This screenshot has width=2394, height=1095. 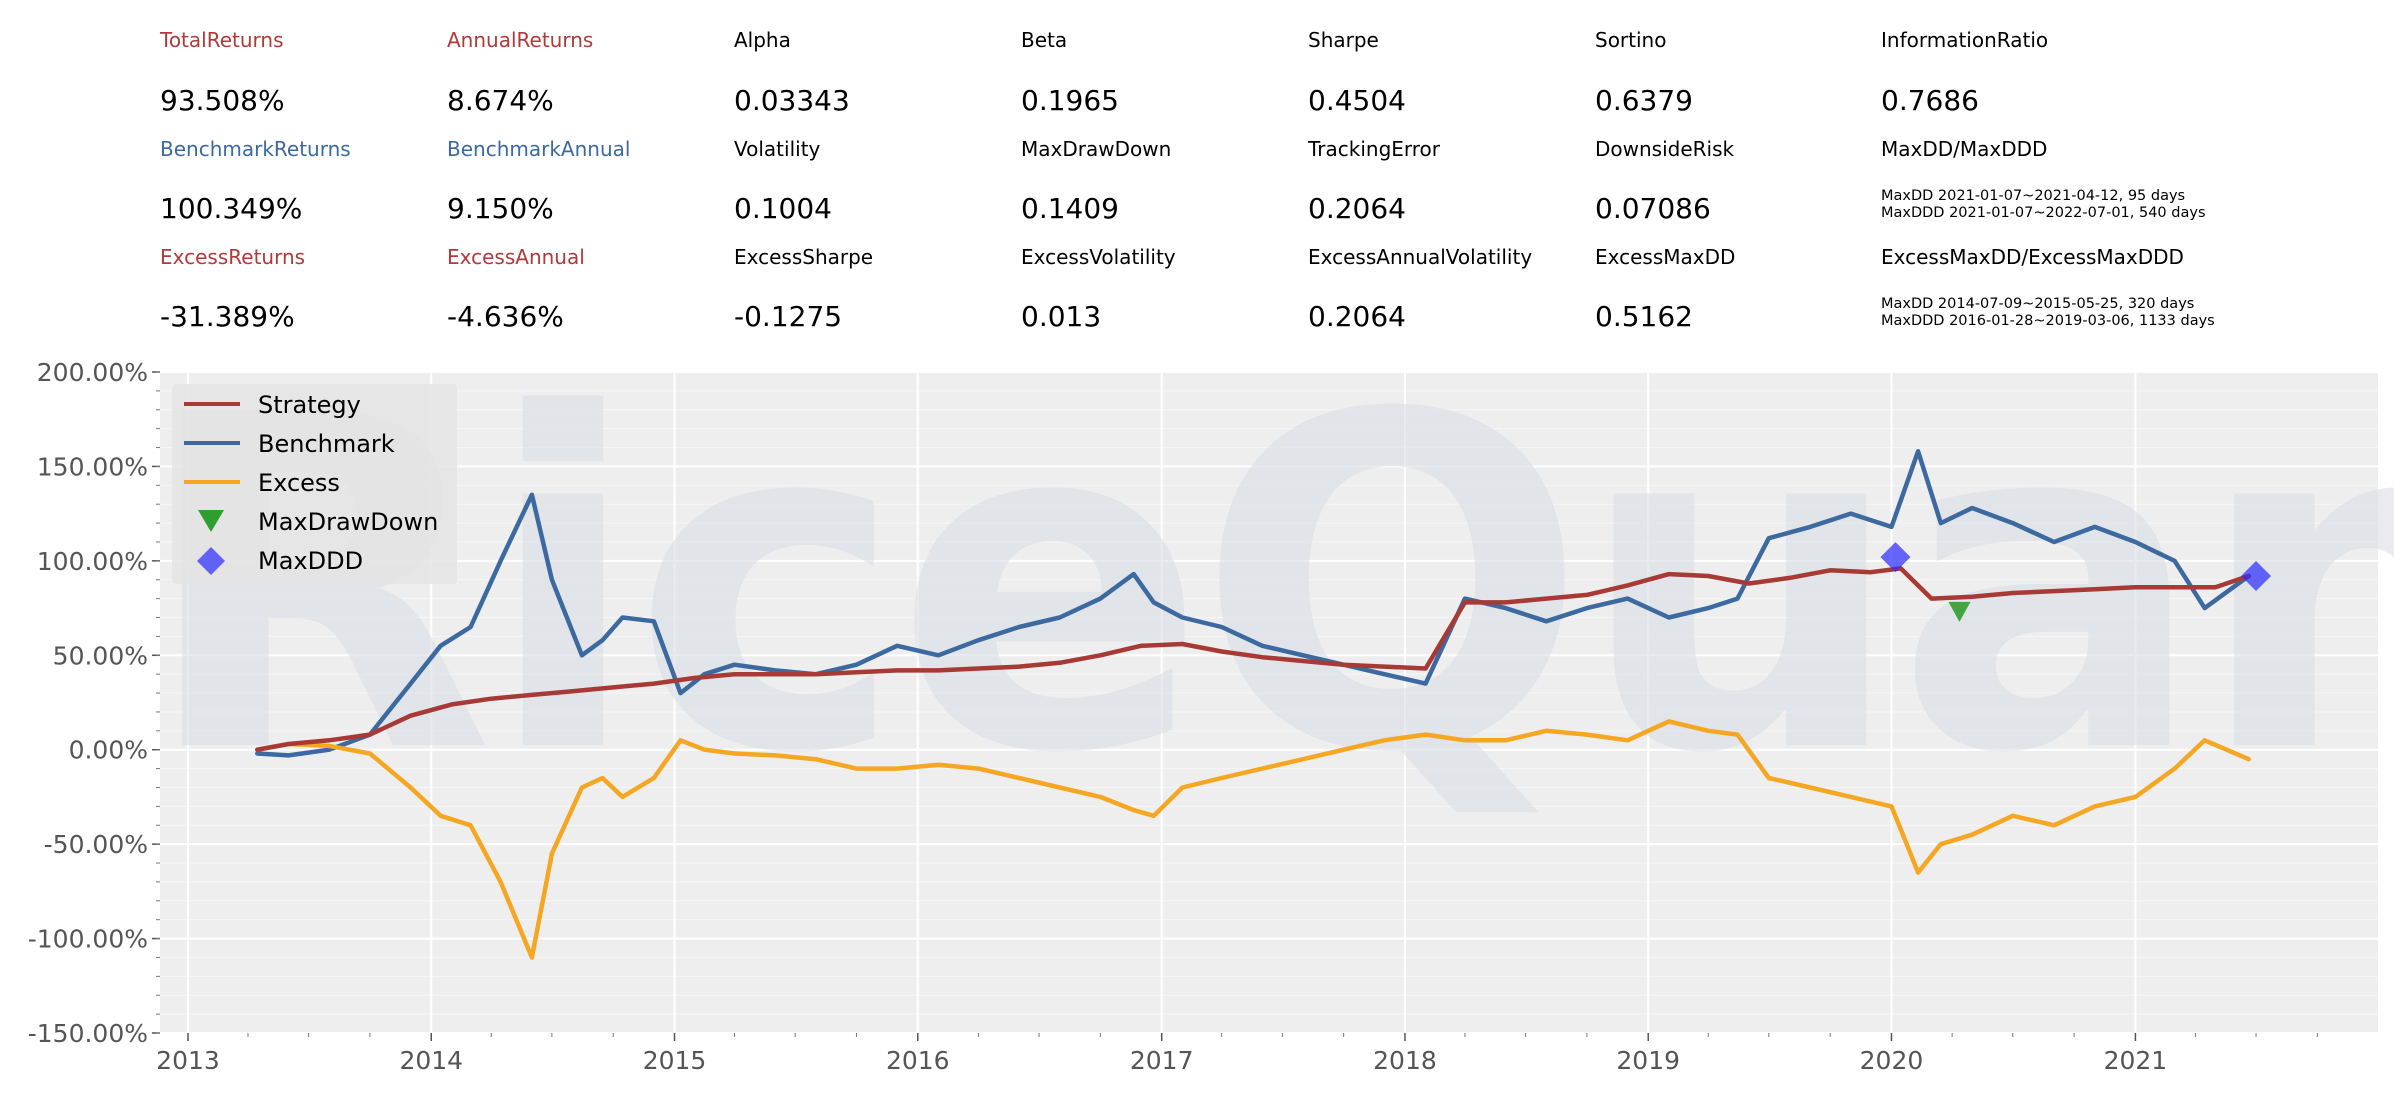 I want to click on x-tick-label: 2021, so click(x=2136, y=1060).